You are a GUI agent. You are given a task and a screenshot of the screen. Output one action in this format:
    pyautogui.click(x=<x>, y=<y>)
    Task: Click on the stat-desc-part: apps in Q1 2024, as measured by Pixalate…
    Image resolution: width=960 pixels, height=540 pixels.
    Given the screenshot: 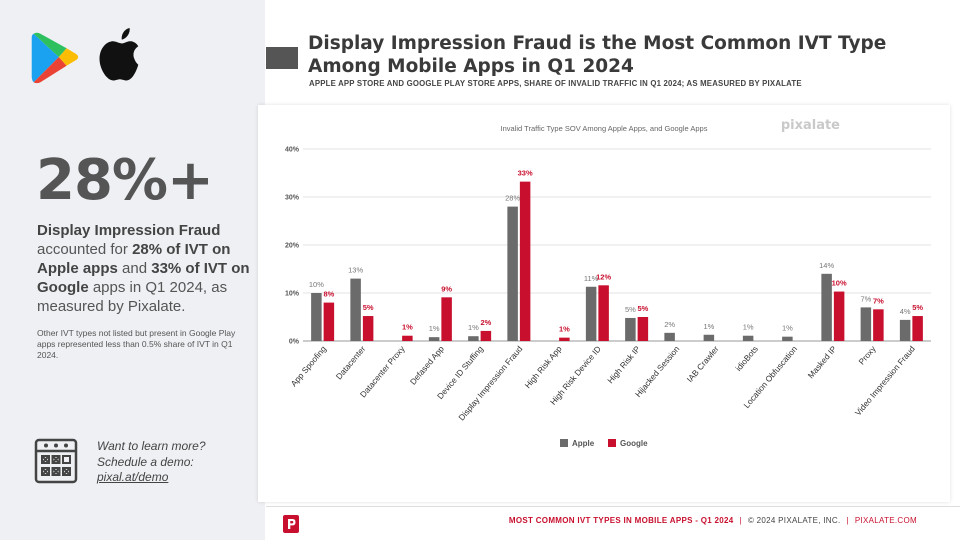 What is the action you would take?
    pyautogui.click(x=132, y=297)
    